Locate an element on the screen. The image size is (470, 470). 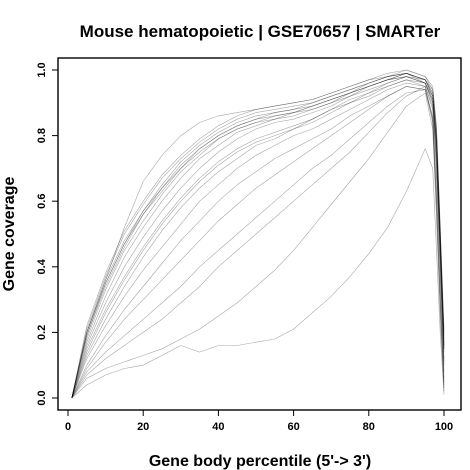
x-tick-label: 40 is located at coordinates (218, 427).